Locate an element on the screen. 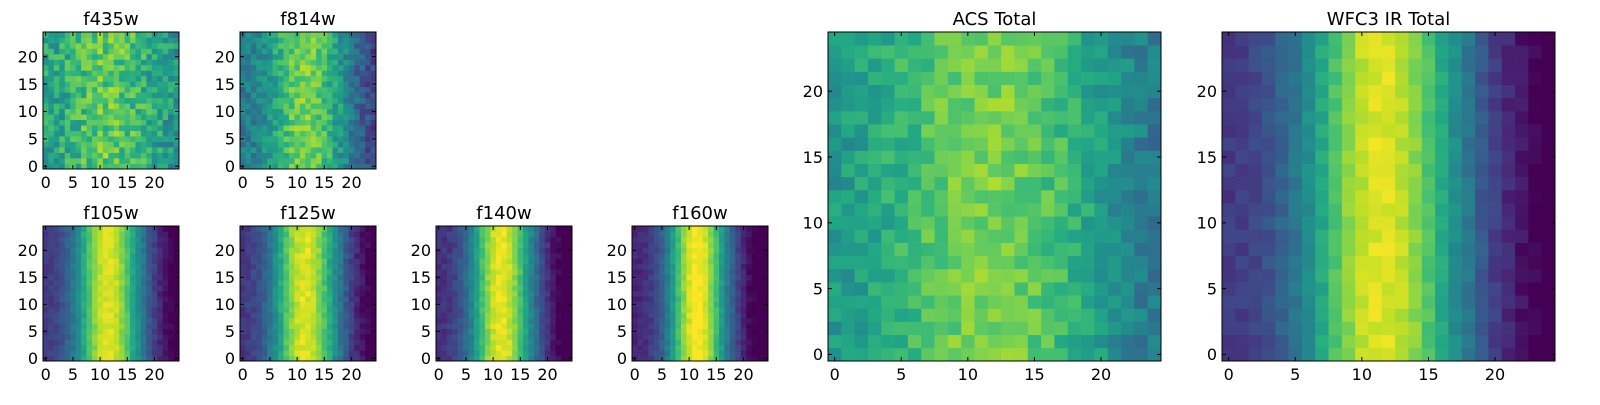  y-tick-label: 0 is located at coordinates (230, 166).